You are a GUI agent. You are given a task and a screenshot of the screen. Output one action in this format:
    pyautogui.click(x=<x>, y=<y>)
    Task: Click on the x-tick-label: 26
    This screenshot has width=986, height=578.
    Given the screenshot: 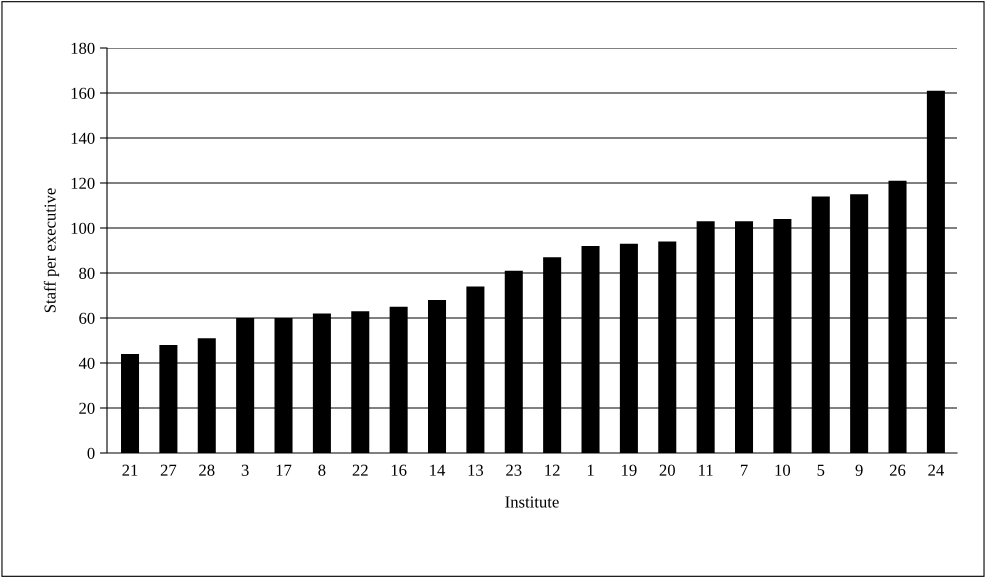 What is the action you would take?
    pyautogui.click(x=898, y=470)
    